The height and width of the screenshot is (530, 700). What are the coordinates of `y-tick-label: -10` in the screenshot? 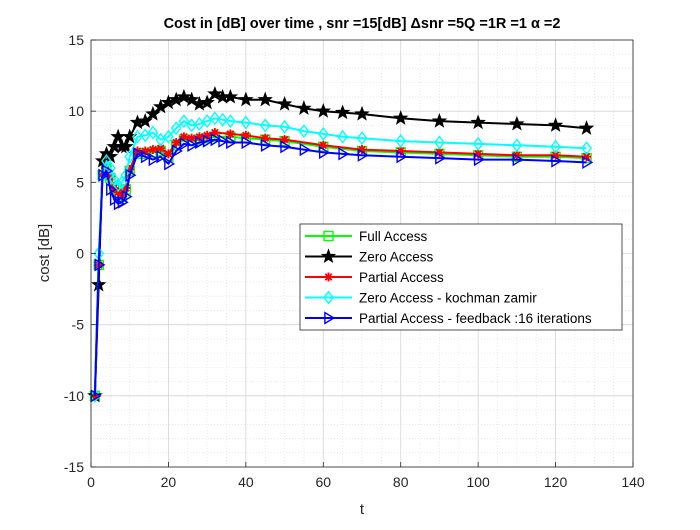 It's located at (74, 396).